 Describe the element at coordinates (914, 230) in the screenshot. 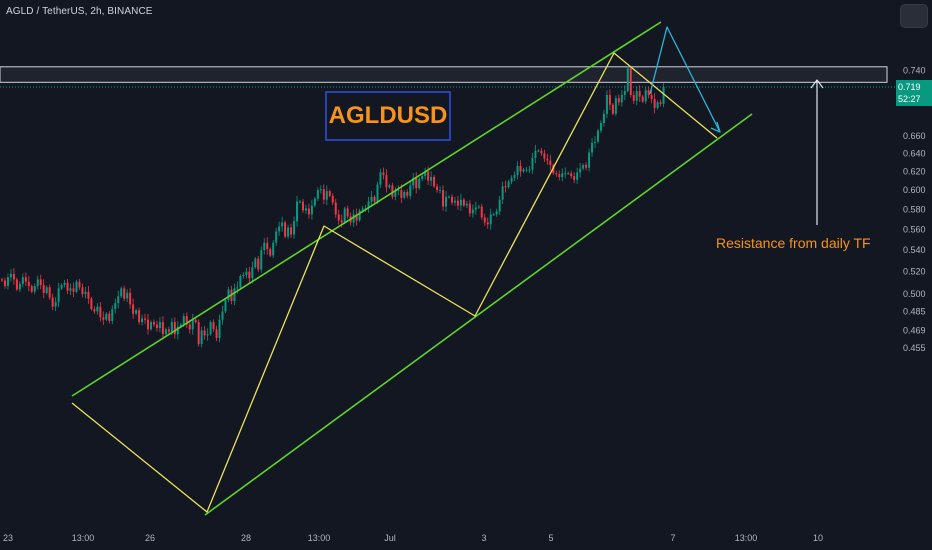

I see `y-tick-label: 0.560` at that location.